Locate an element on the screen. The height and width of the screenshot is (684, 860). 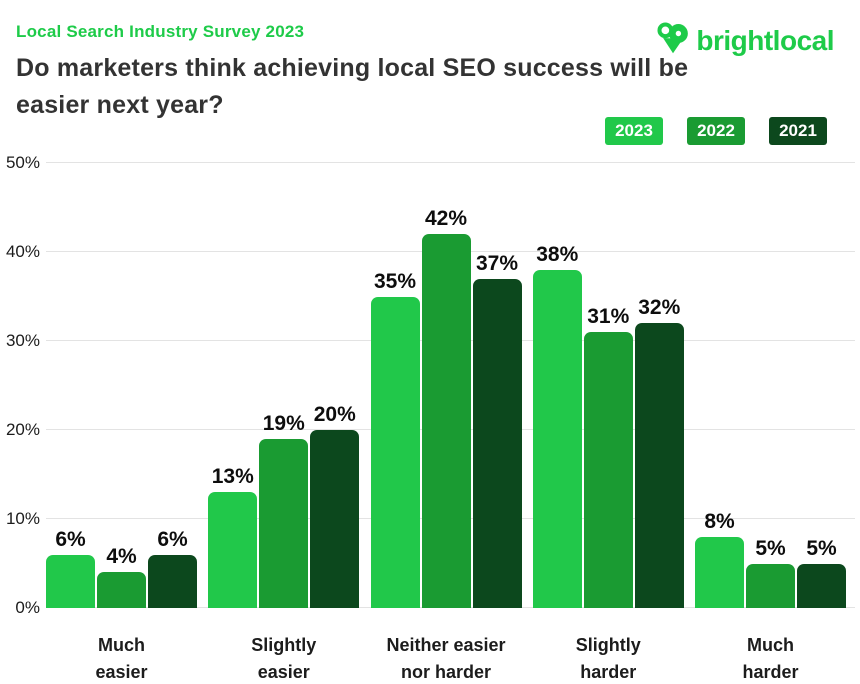
bar-value-label: 32% is located at coordinates (659, 308).